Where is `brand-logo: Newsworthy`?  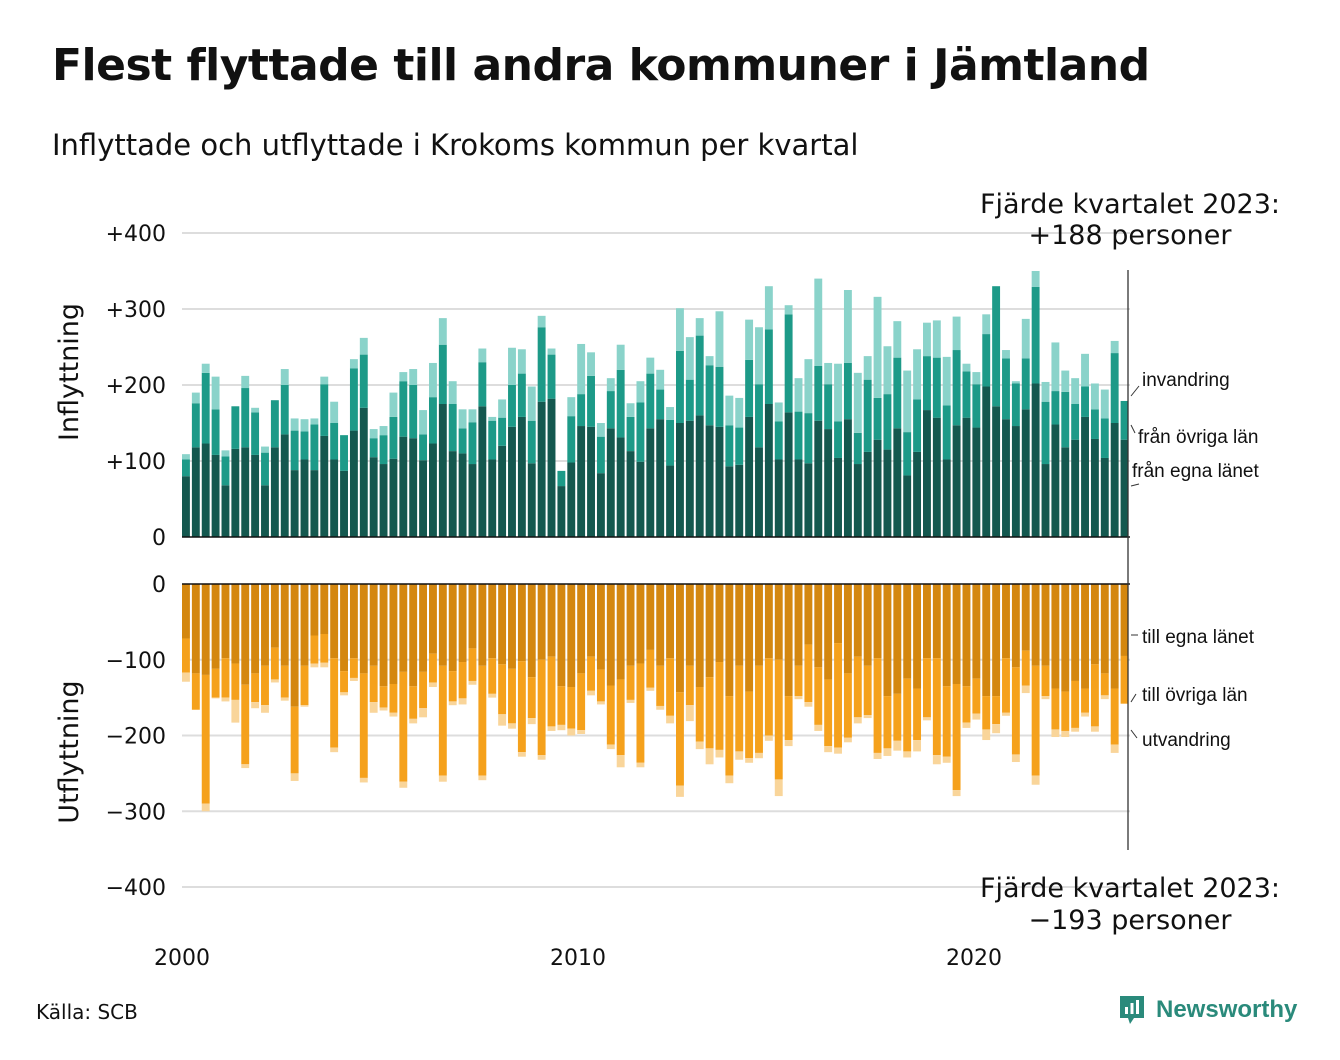 brand-logo: Newsworthy is located at coordinates (1207, 1010).